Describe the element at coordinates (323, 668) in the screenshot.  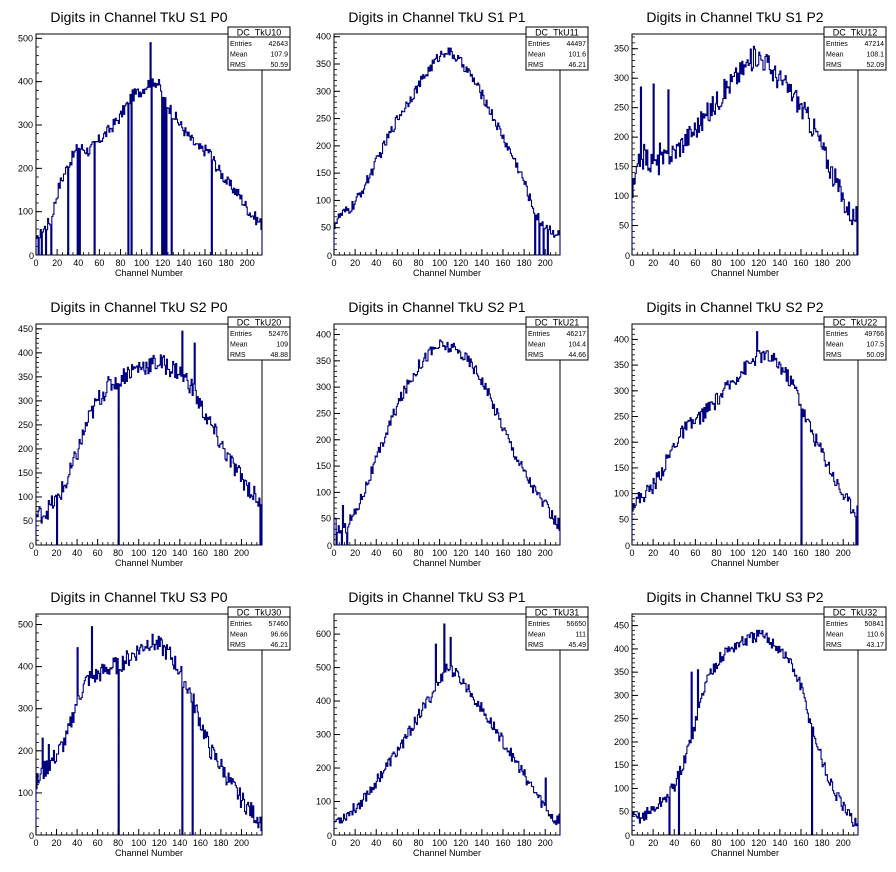
I see `y-tick-label: 500` at that location.